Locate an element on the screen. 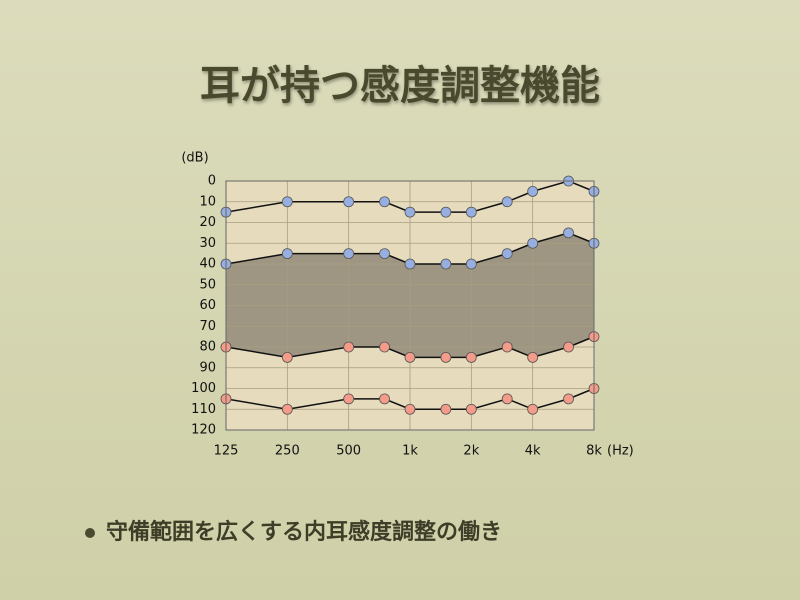 The width and height of the screenshot is (800, 600). y-tick-label: 80 is located at coordinates (207, 347).